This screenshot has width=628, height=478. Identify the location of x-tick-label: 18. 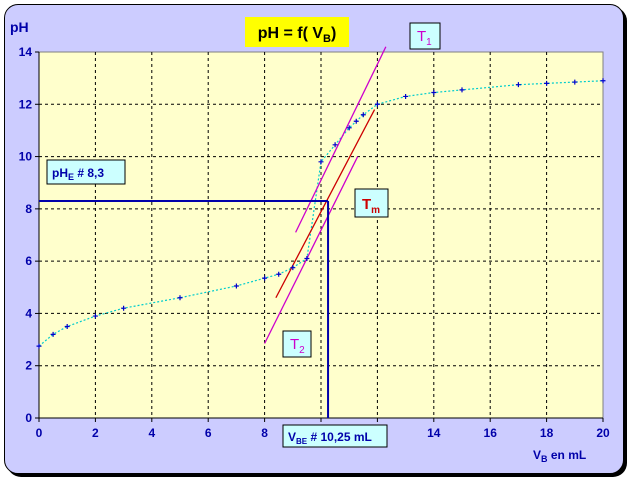
(547, 433).